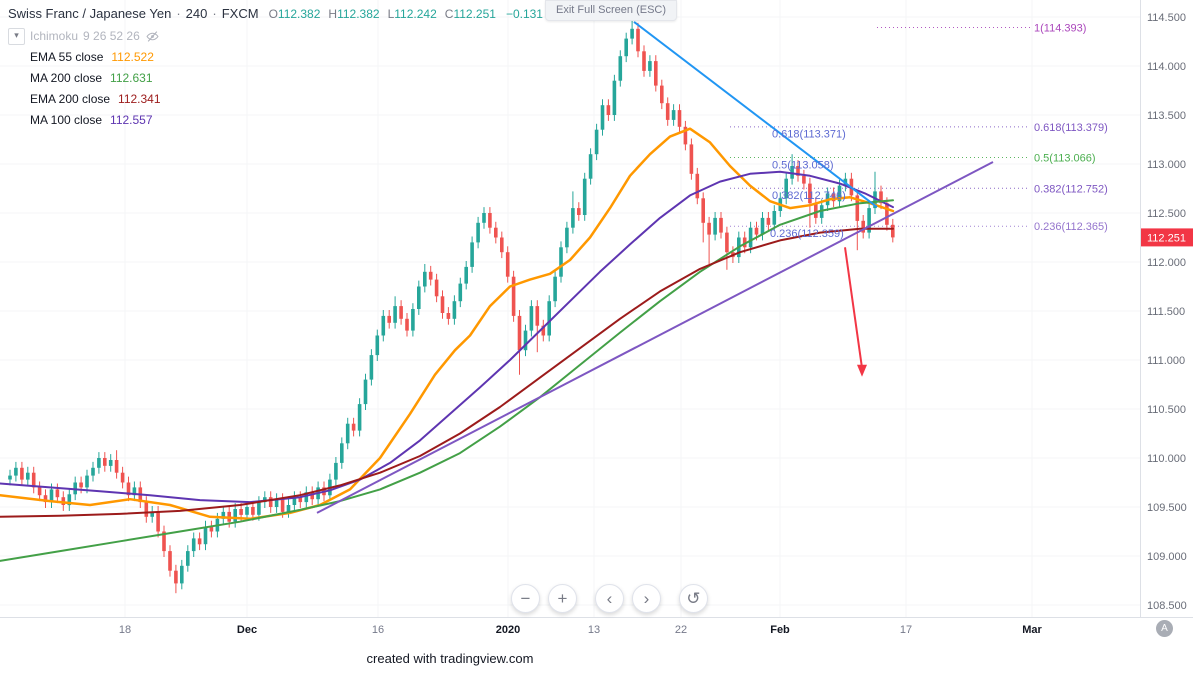  I want to click on last-price-badge: 112.251, so click(1167, 237).